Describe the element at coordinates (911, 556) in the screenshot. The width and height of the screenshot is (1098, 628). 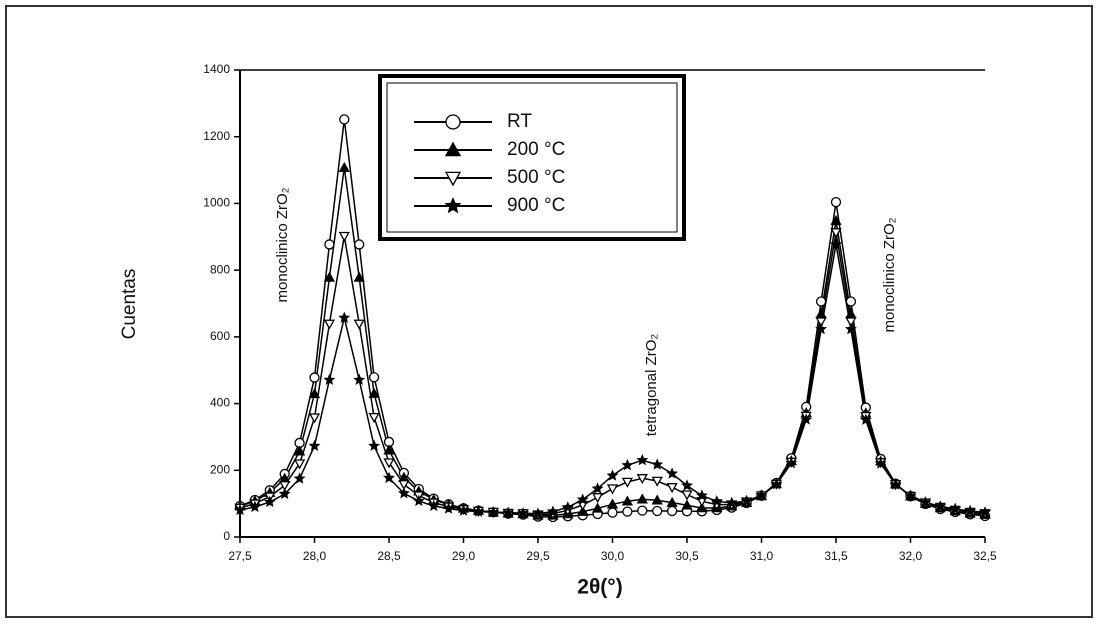
I see `x-tick-label: 32,0` at that location.